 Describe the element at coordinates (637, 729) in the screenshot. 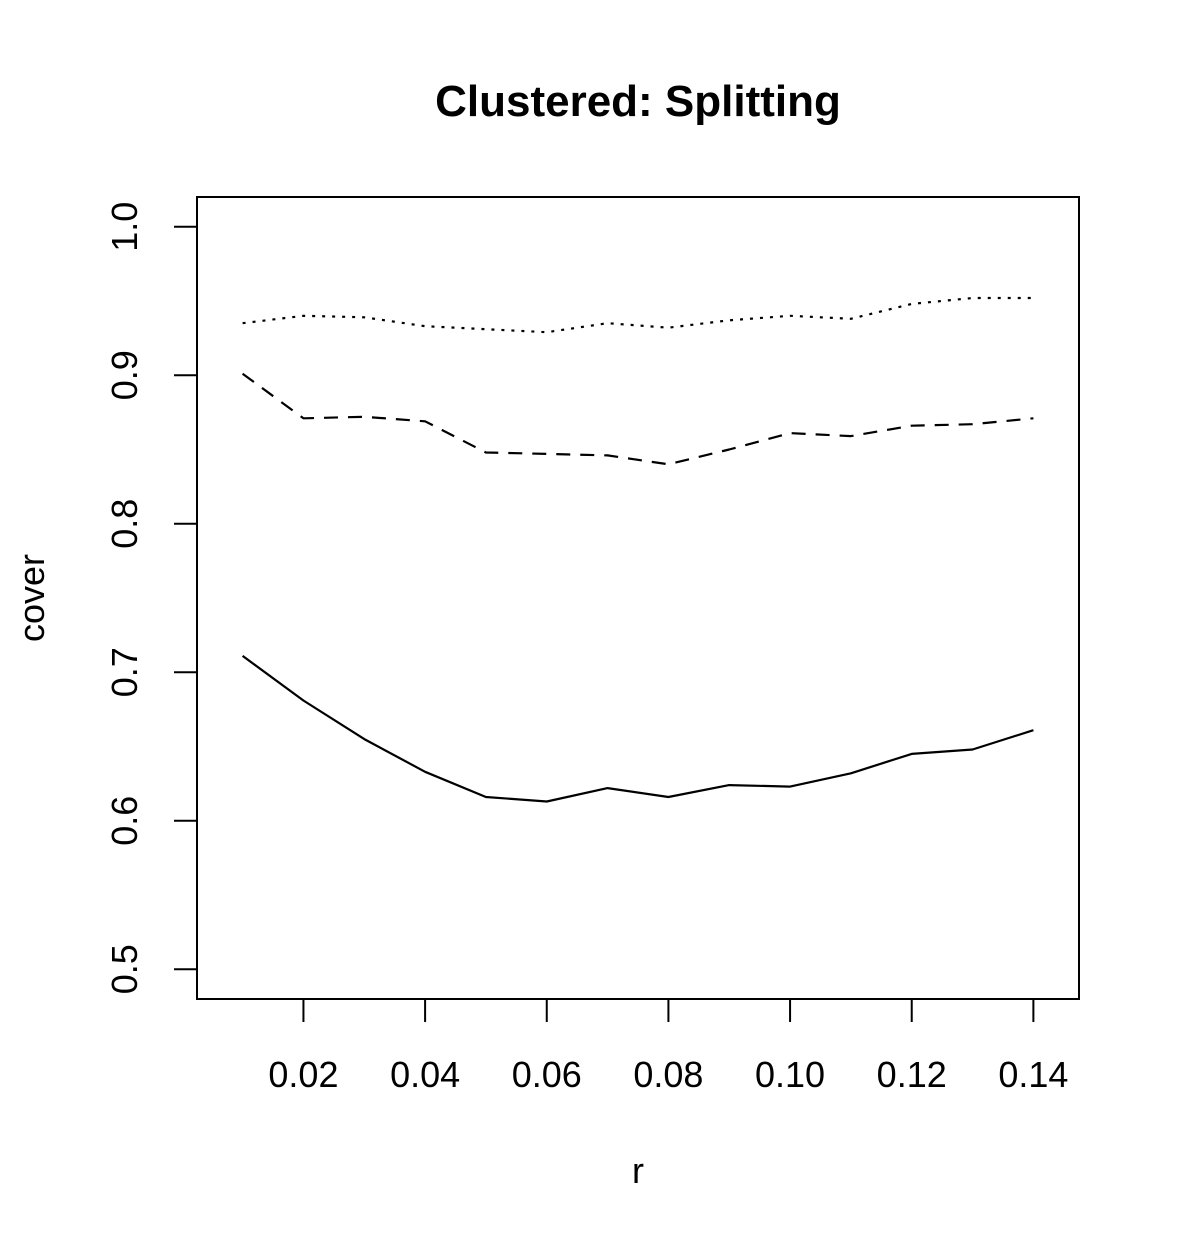

I see `series-solid-line` at that location.